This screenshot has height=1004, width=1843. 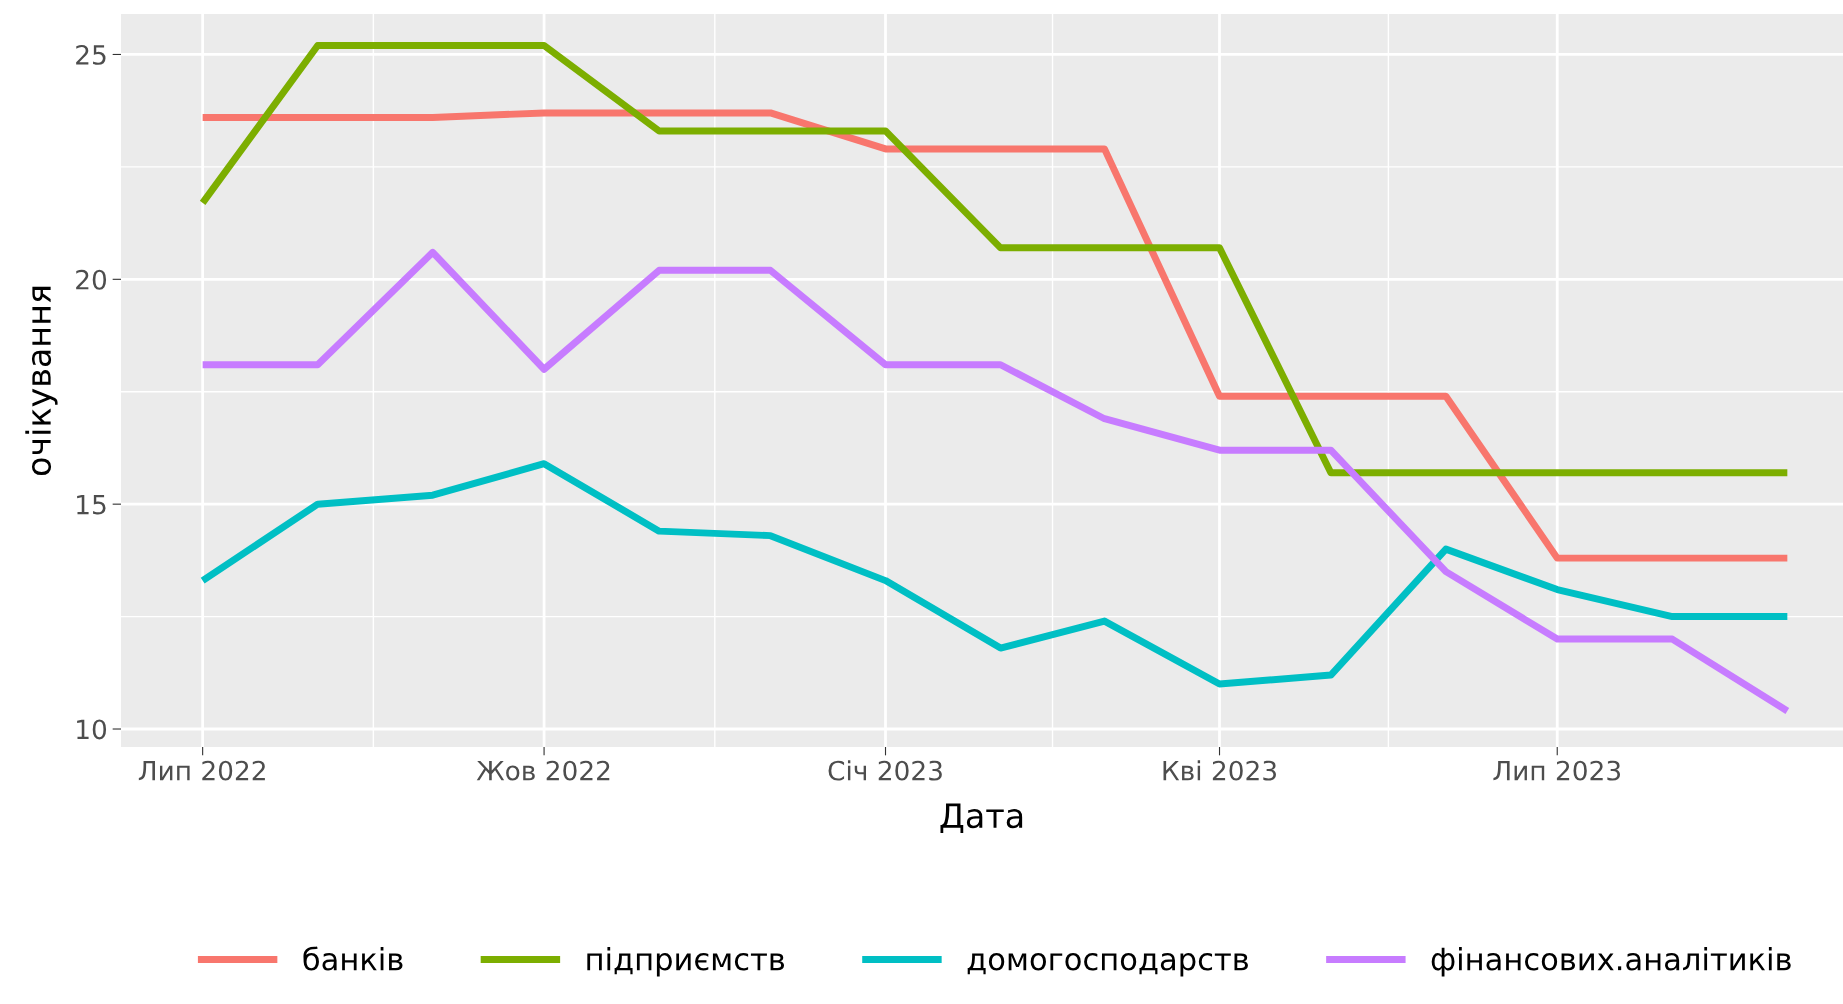 I want to click on legend-label: домогосподарств, so click(x=1107, y=965).